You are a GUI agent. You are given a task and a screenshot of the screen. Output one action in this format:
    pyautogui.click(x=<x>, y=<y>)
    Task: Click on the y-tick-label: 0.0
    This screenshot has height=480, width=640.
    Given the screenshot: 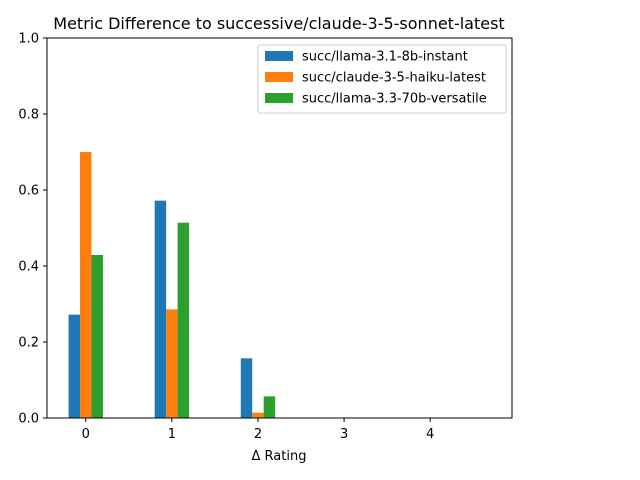 What is the action you would take?
    pyautogui.click(x=28, y=419)
    